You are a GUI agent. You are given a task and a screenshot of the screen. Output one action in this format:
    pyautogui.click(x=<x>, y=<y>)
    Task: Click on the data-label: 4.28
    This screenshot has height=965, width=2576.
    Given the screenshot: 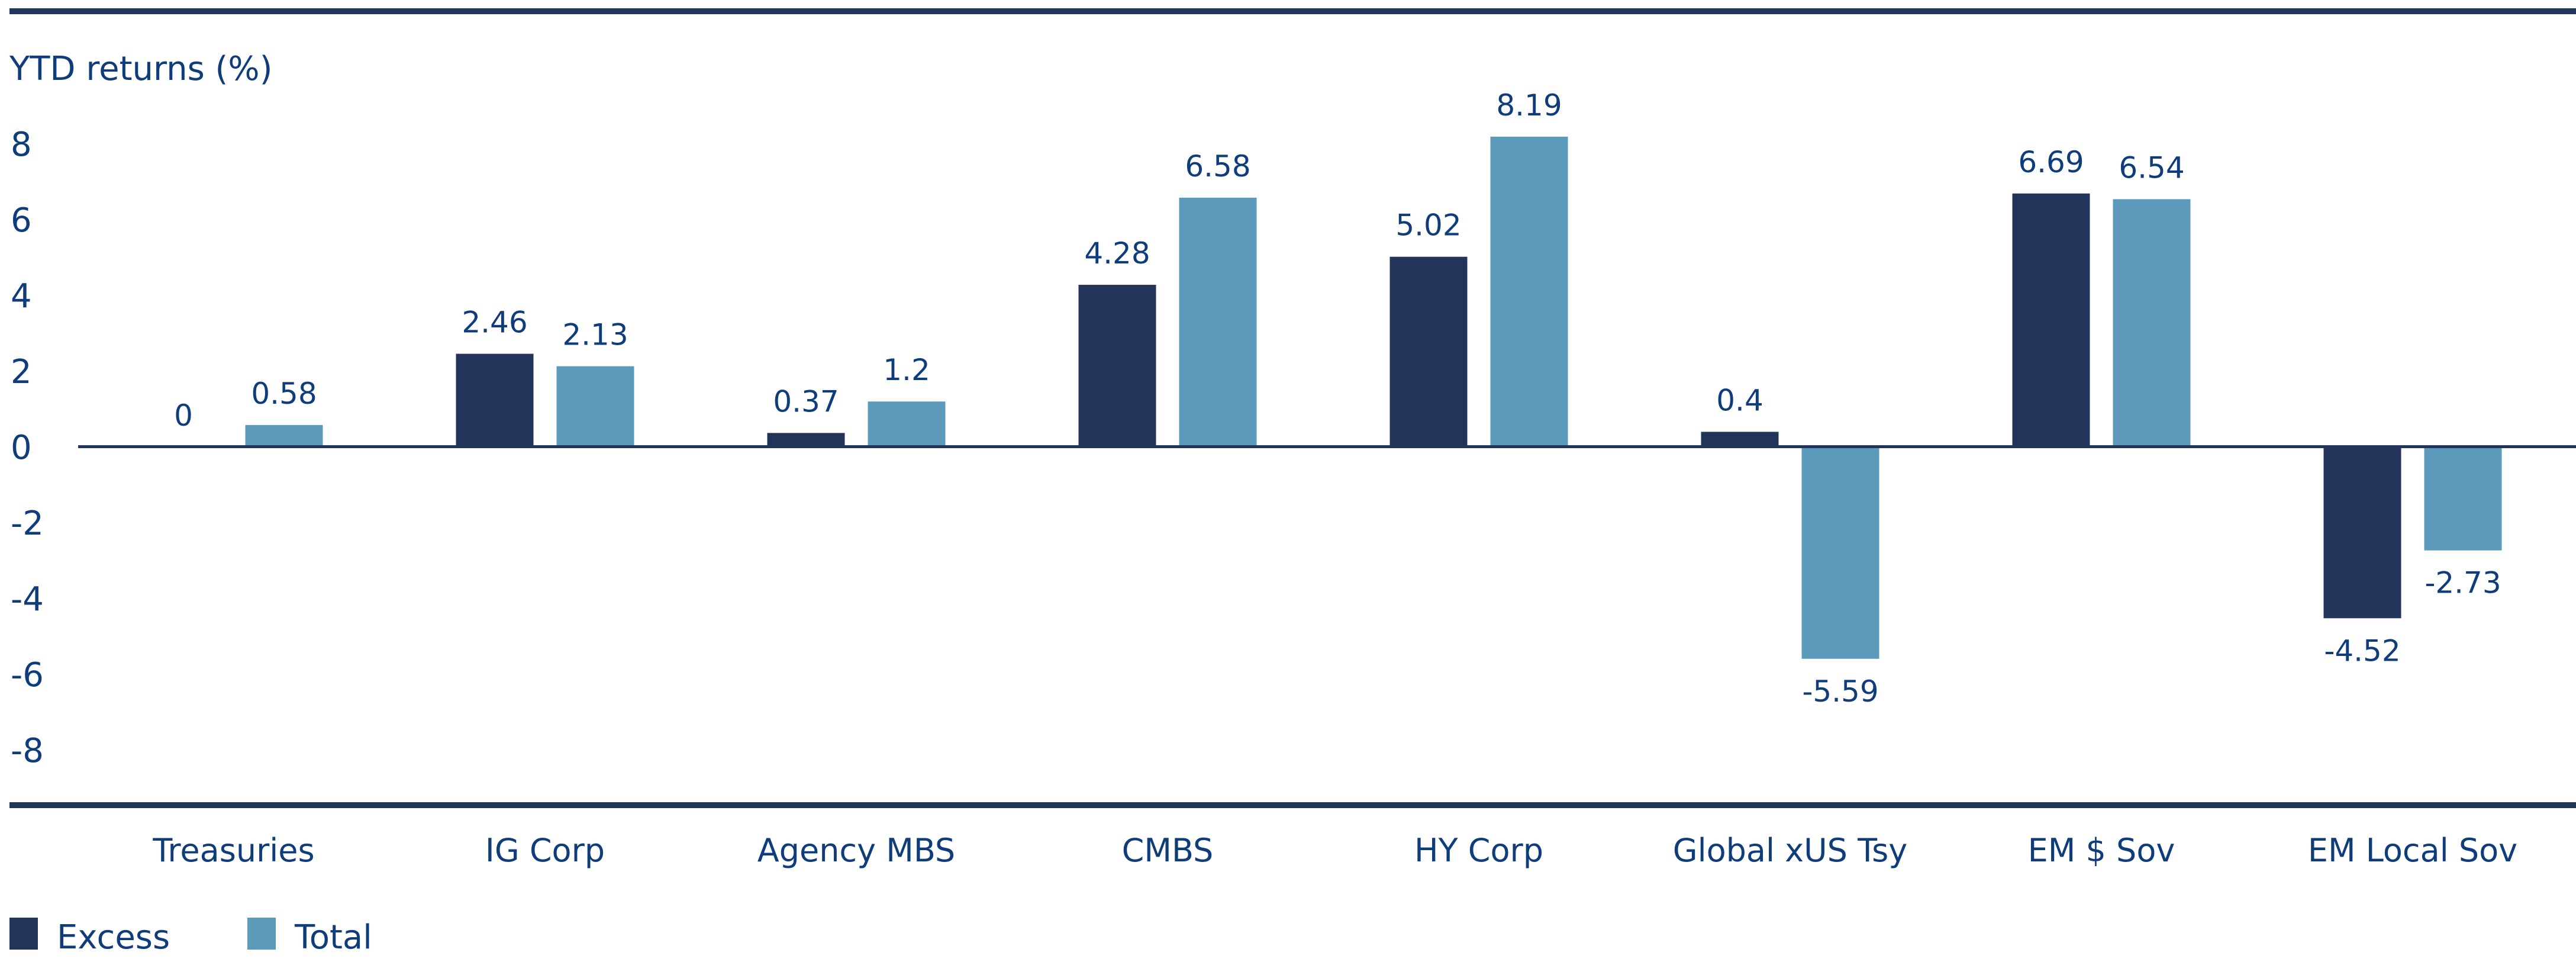 What is the action you would take?
    pyautogui.click(x=1117, y=253)
    